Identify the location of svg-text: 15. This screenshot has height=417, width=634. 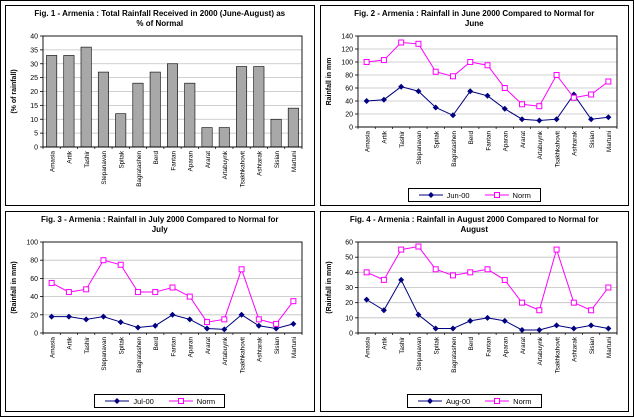
(34, 106).